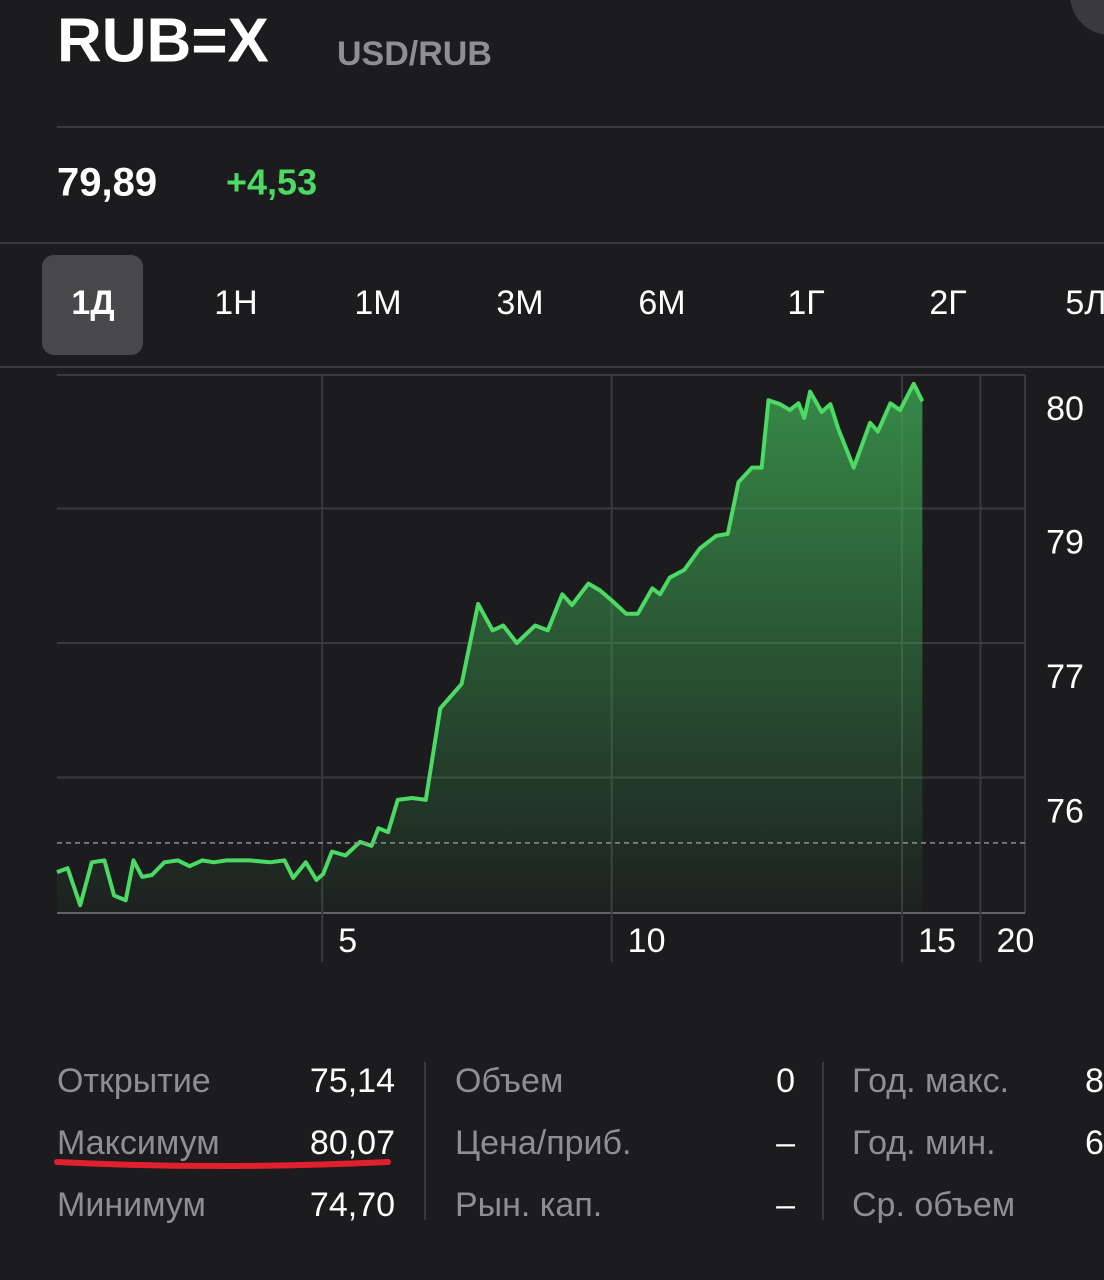 The image size is (1104, 1280). I want to click on highlight-underline, so click(222, 1164).